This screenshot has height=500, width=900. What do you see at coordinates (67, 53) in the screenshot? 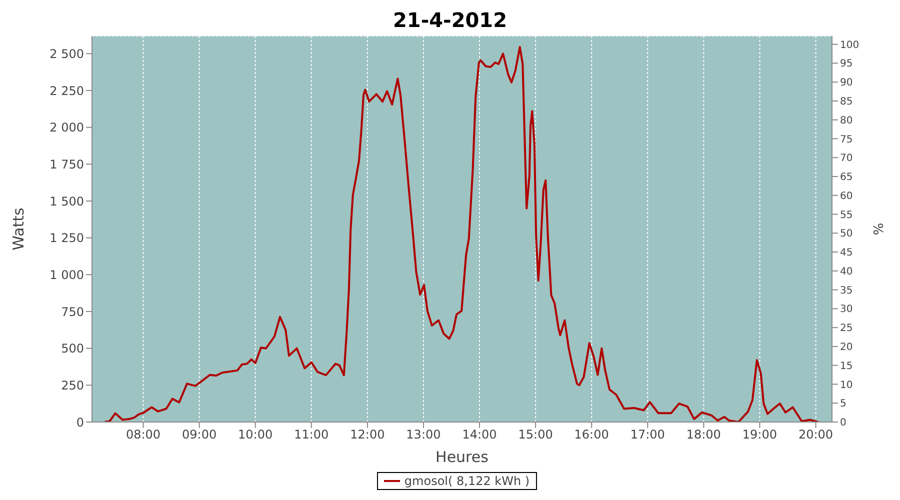
I see `y-tick-label: 2 500` at bounding box center [67, 53].